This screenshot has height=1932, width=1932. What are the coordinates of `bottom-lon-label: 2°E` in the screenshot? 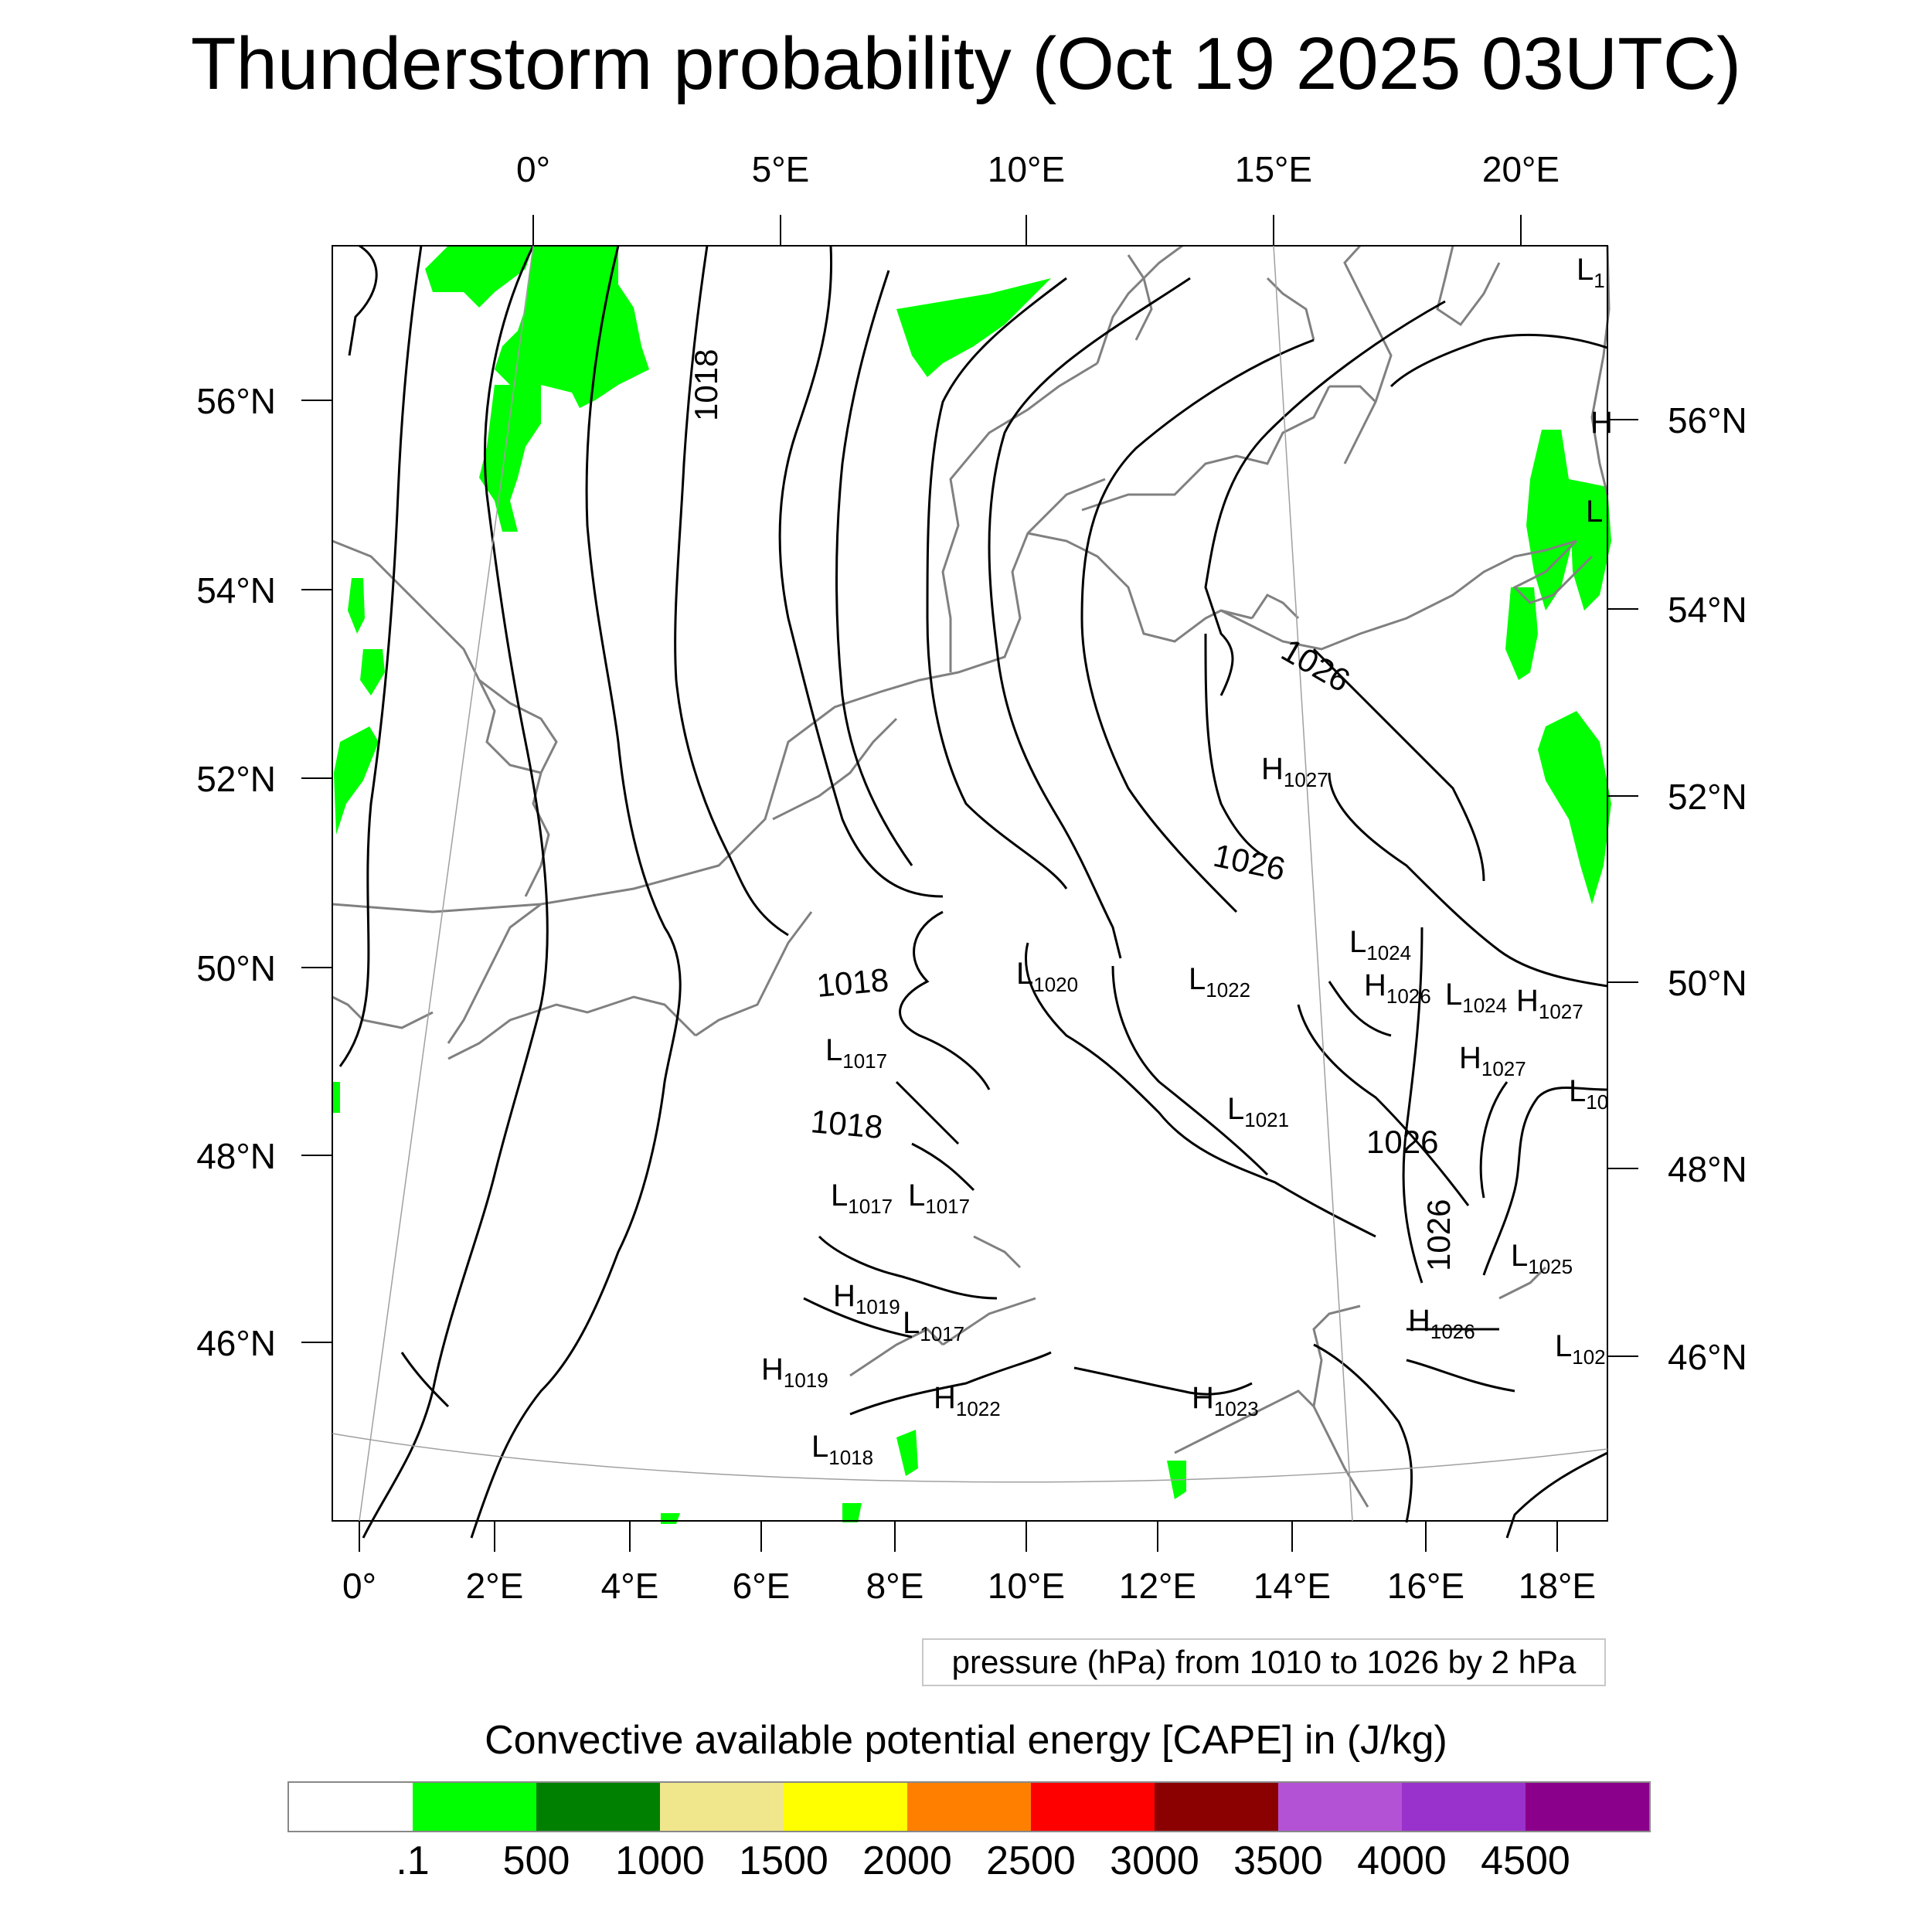 It's located at (495, 1586).